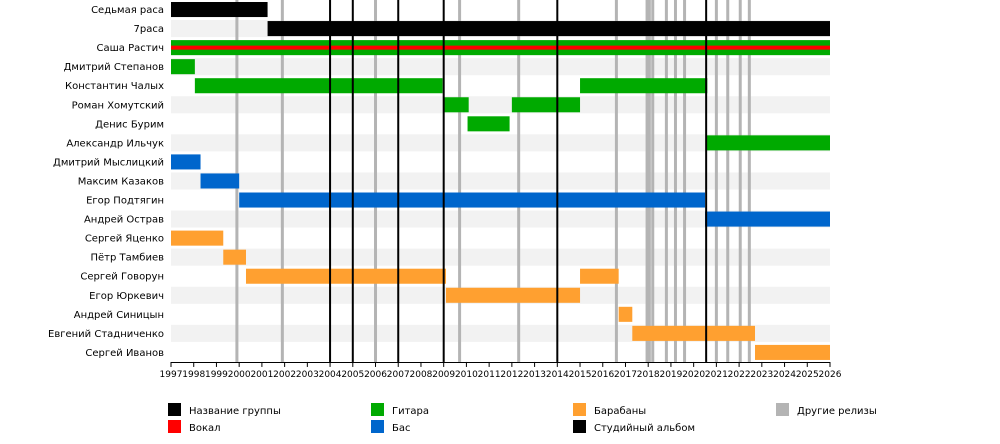  Describe the element at coordinates (489, 375) in the screenshot. I see `x-tick-label: 2011` at that location.